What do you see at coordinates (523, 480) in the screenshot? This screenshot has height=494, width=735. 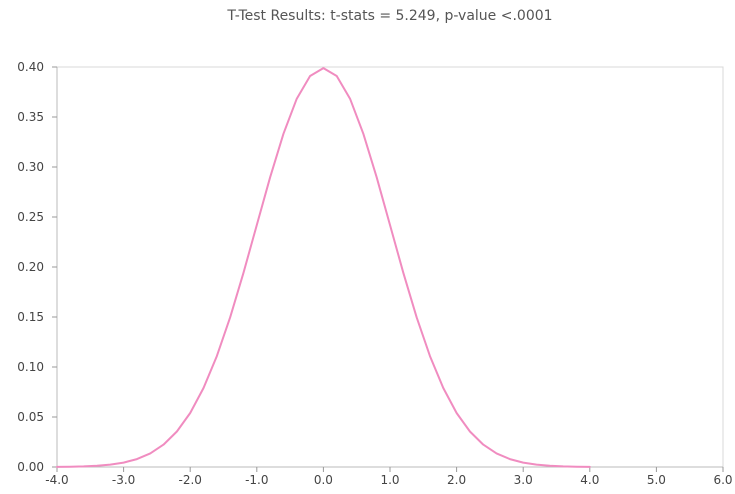 I see `x-tick-label: 3.0` at bounding box center [523, 480].